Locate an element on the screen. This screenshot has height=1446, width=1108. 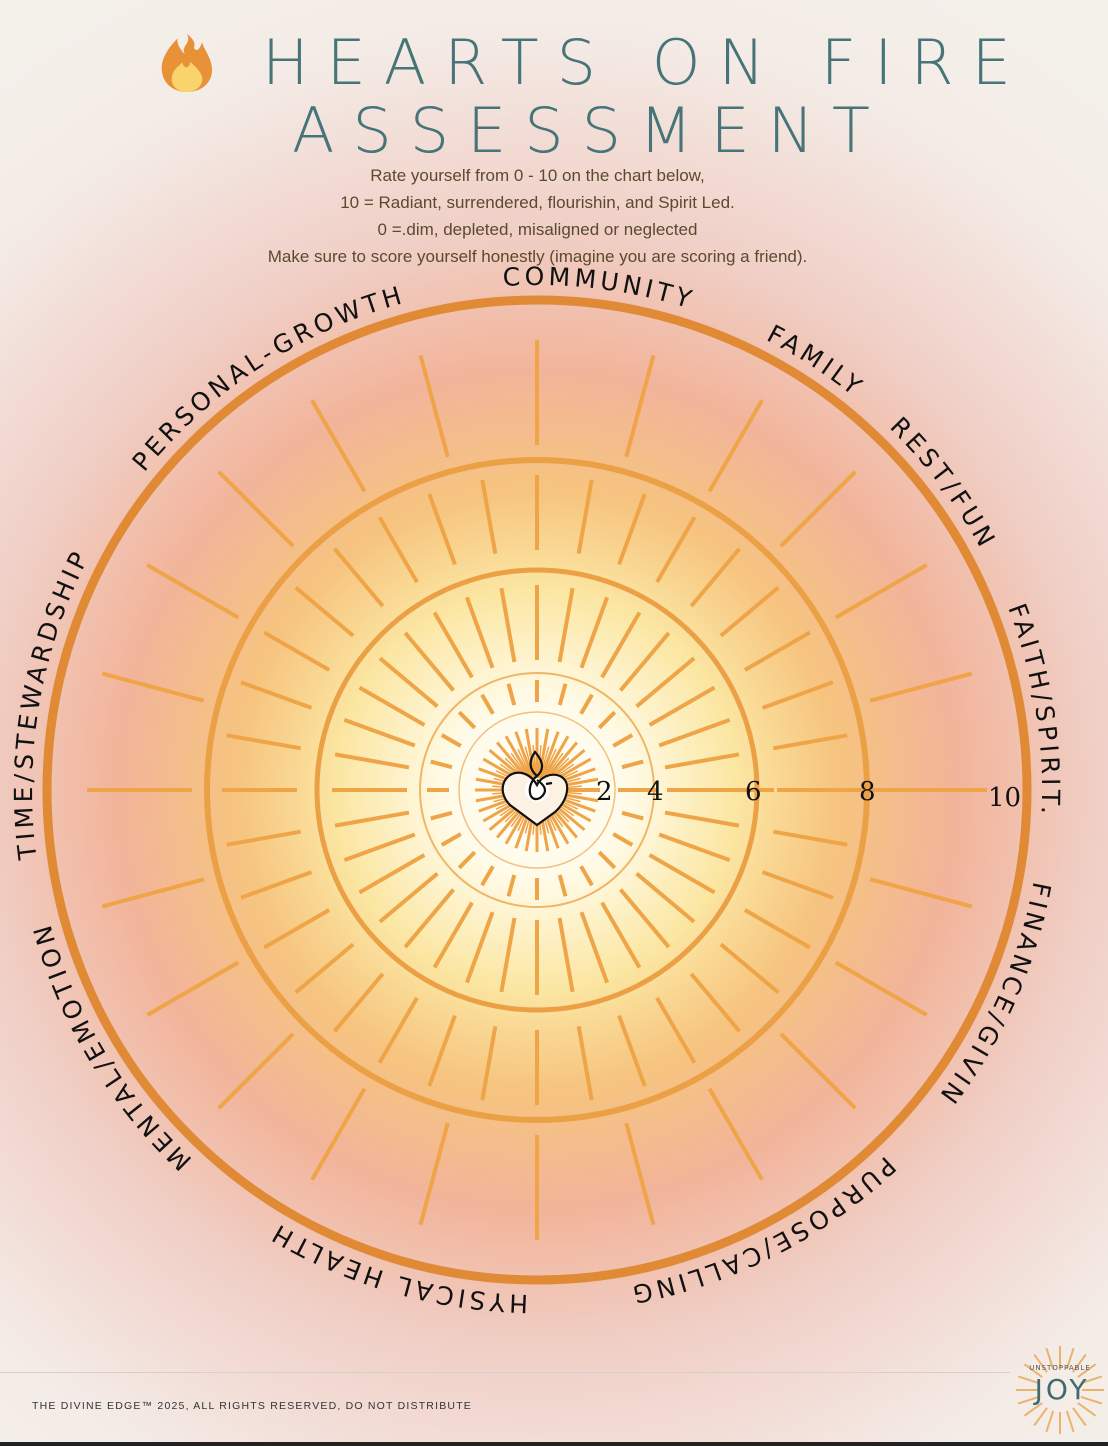
category-label: PURPOSE/CALLING is located at coordinates (763, 1230).